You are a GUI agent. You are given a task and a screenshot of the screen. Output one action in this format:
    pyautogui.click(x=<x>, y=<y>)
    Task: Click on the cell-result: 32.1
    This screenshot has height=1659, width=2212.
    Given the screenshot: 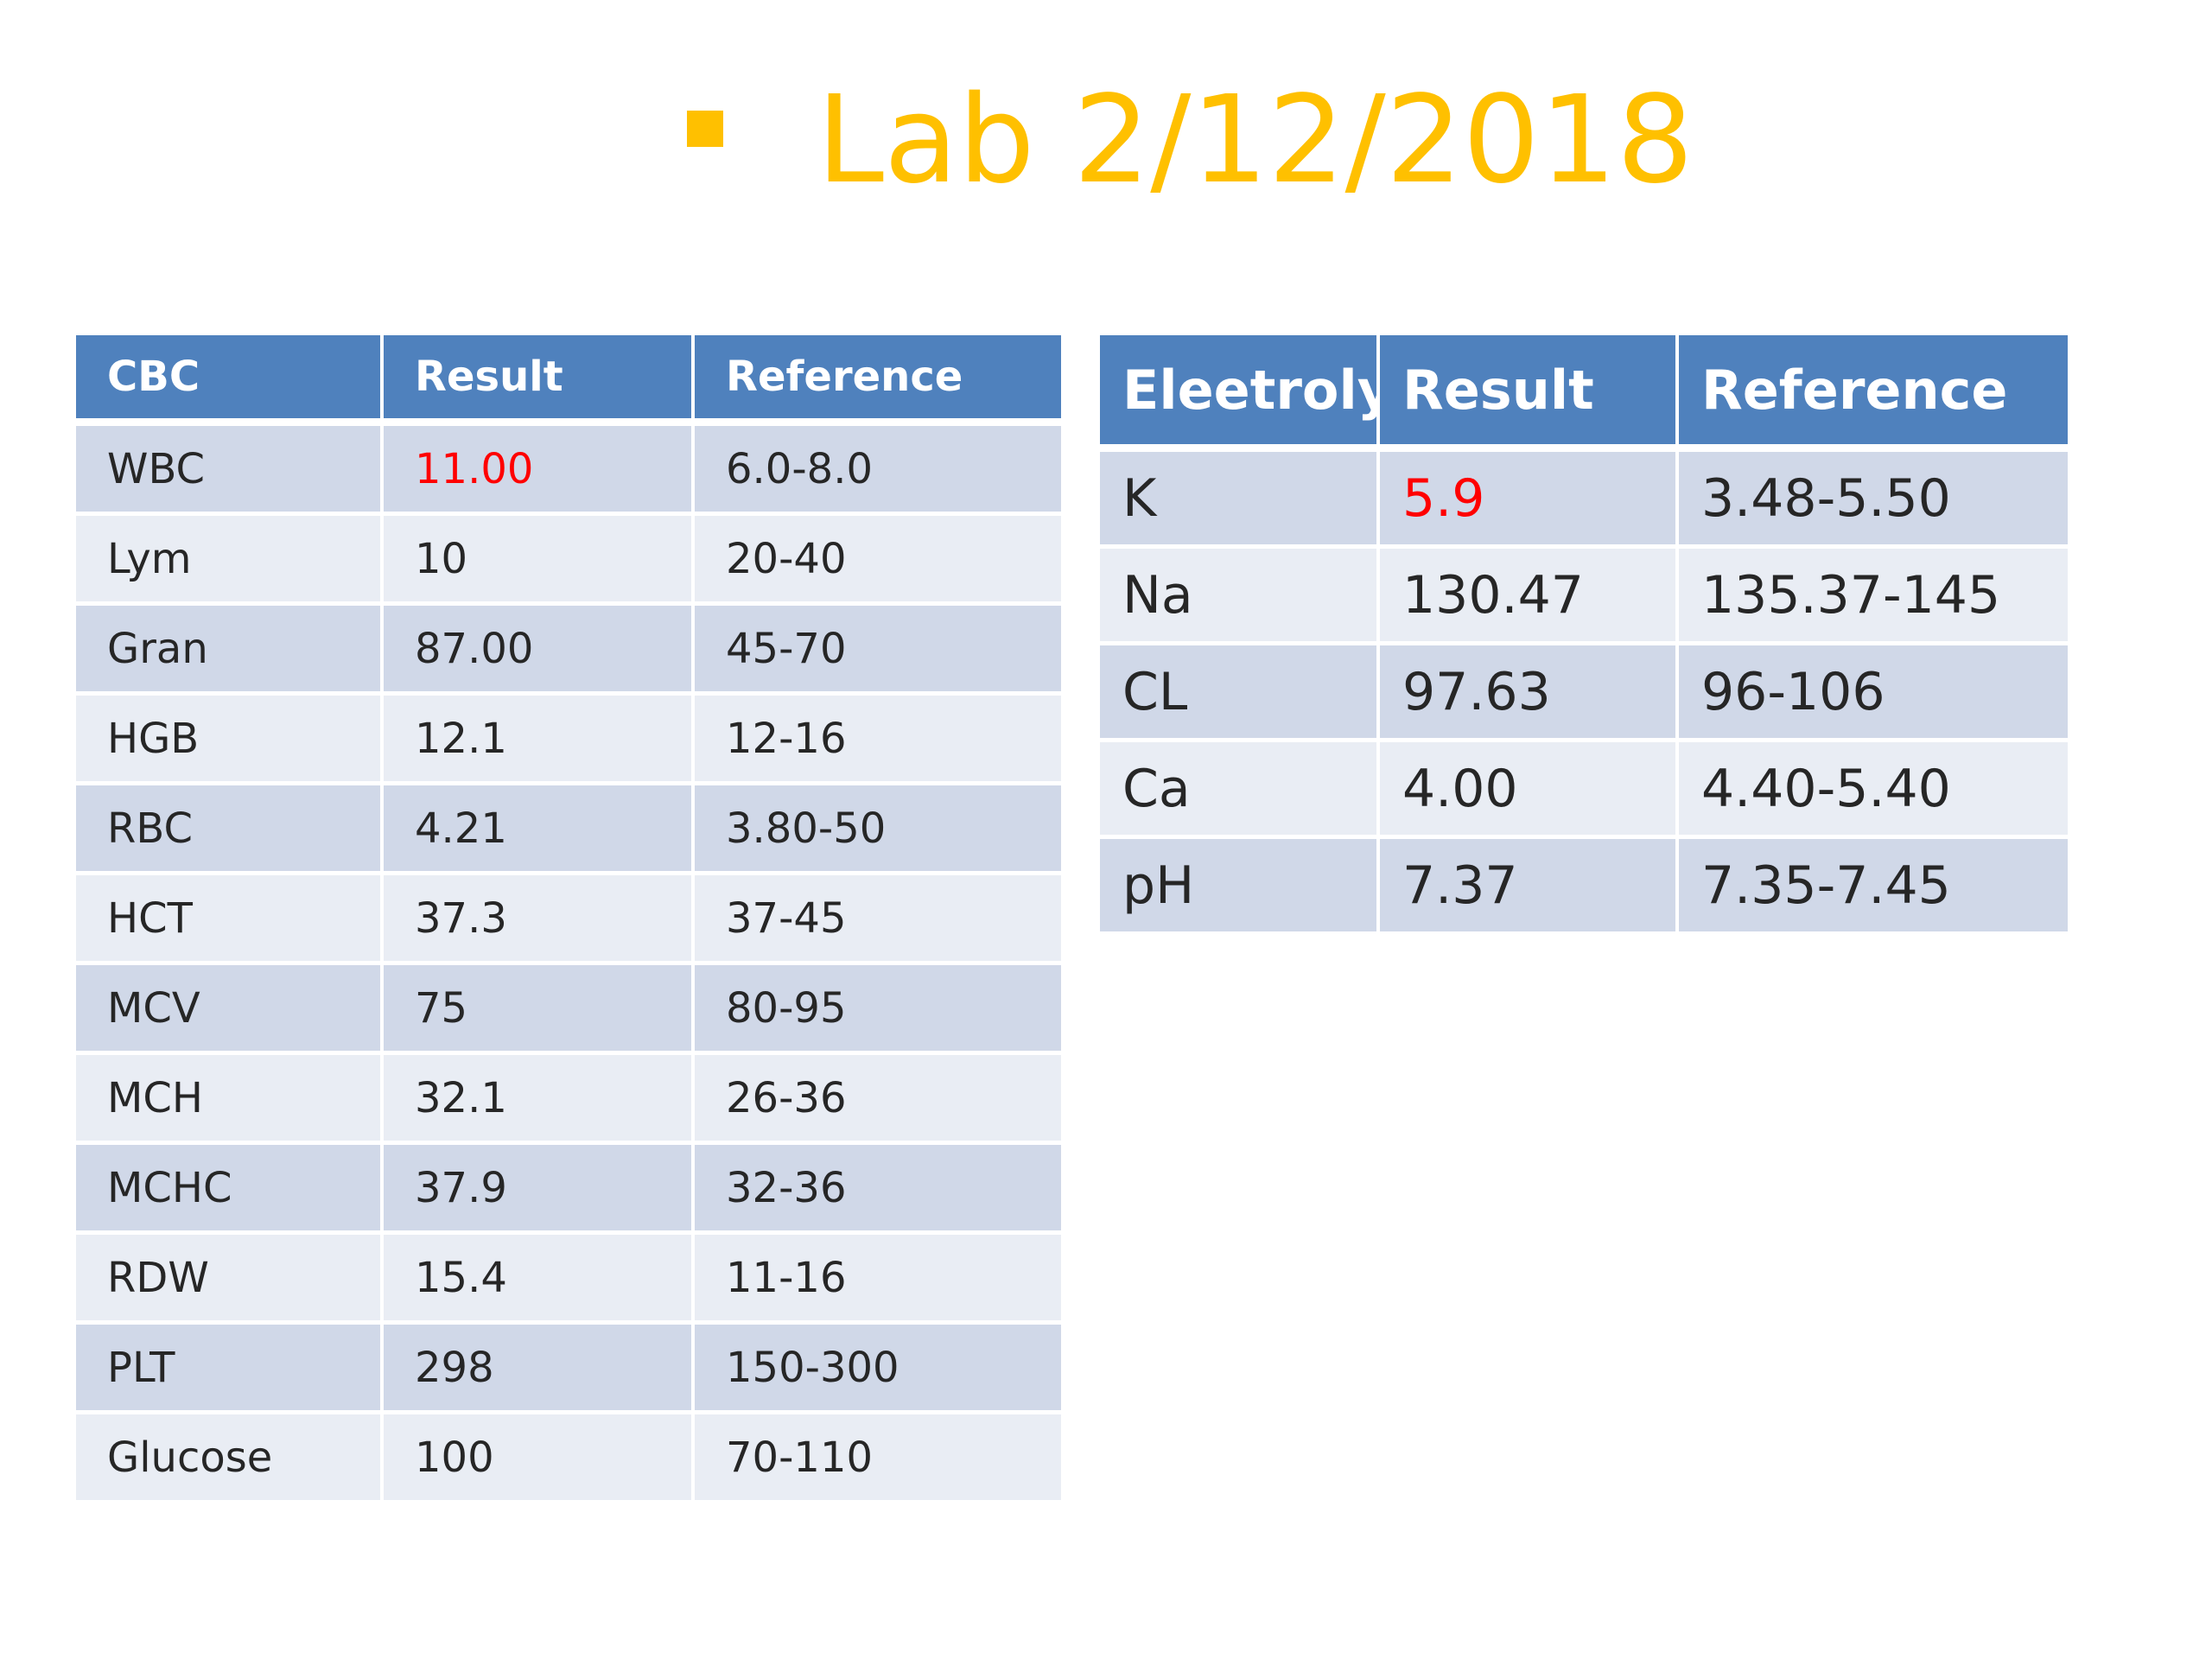 What is the action you would take?
    pyautogui.click(x=539, y=1100)
    